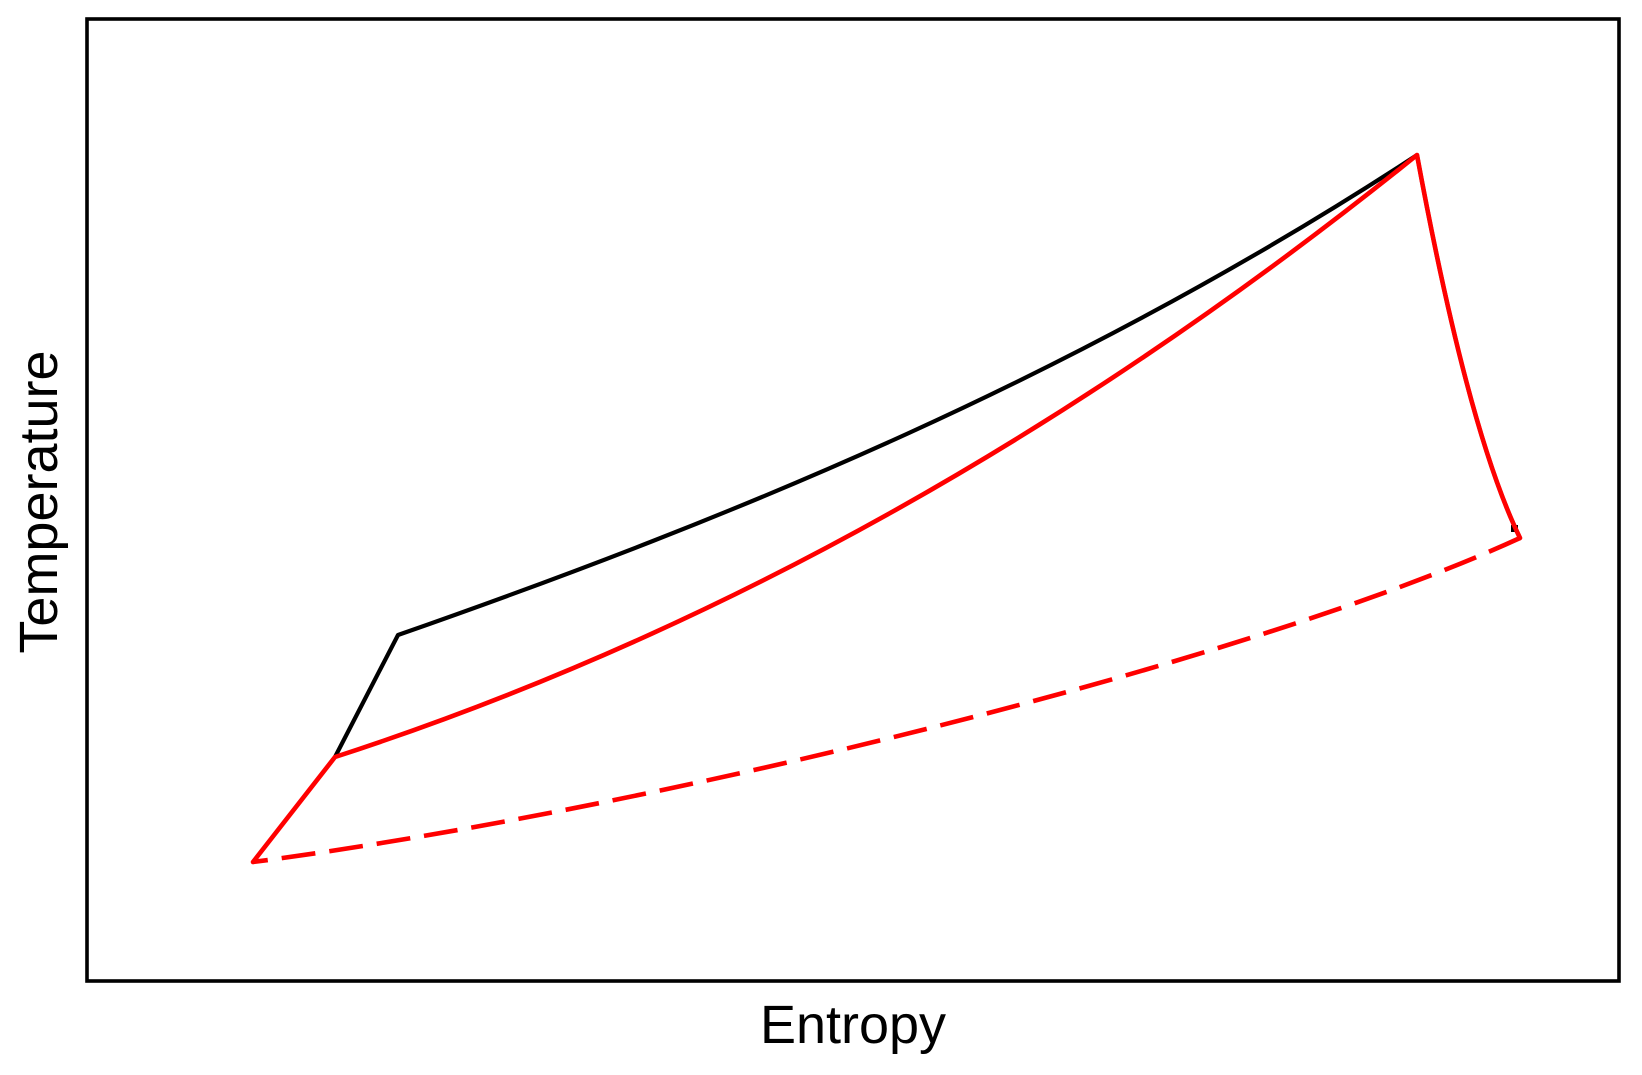 This screenshot has height=1075, width=1642. I want to click on x-axis-label: Entropy, so click(853, 1025).